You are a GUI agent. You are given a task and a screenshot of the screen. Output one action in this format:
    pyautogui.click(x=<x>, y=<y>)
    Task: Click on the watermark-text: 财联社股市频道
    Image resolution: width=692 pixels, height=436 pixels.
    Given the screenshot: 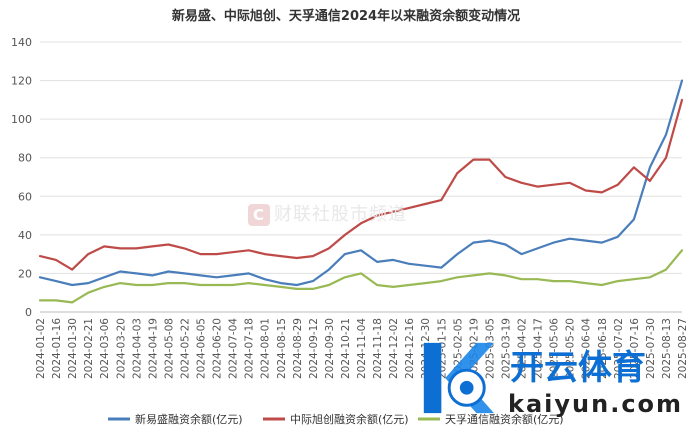 What is the action you would take?
    pyautogui.click(x=340, y=214)
    